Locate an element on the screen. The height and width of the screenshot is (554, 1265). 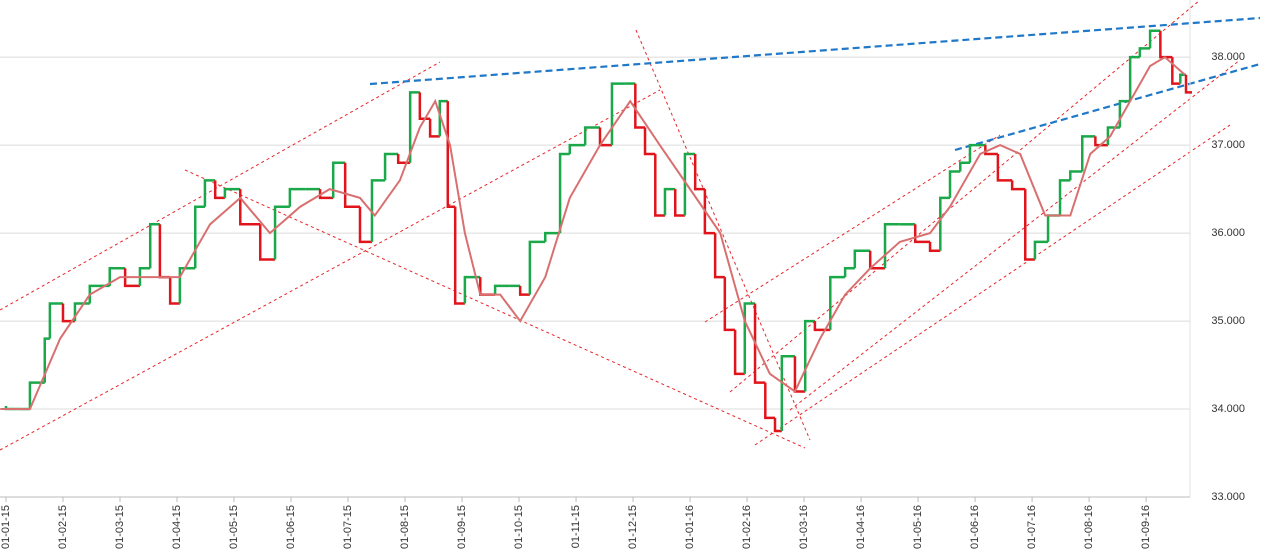
y-tick-label: 33.000 is located at coordinates (1228, 497).